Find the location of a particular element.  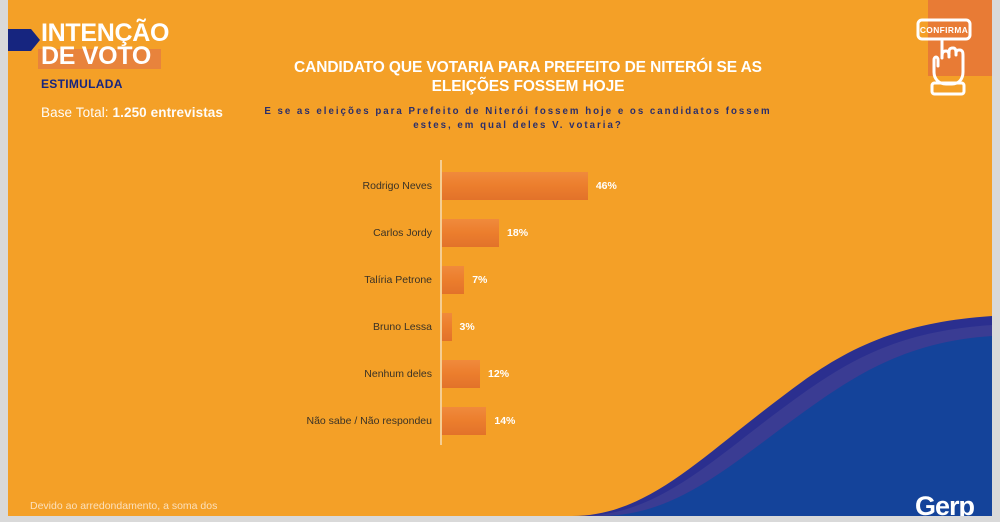

bar-row: Nenhum deles 12% is located at coordinates (461, 374).